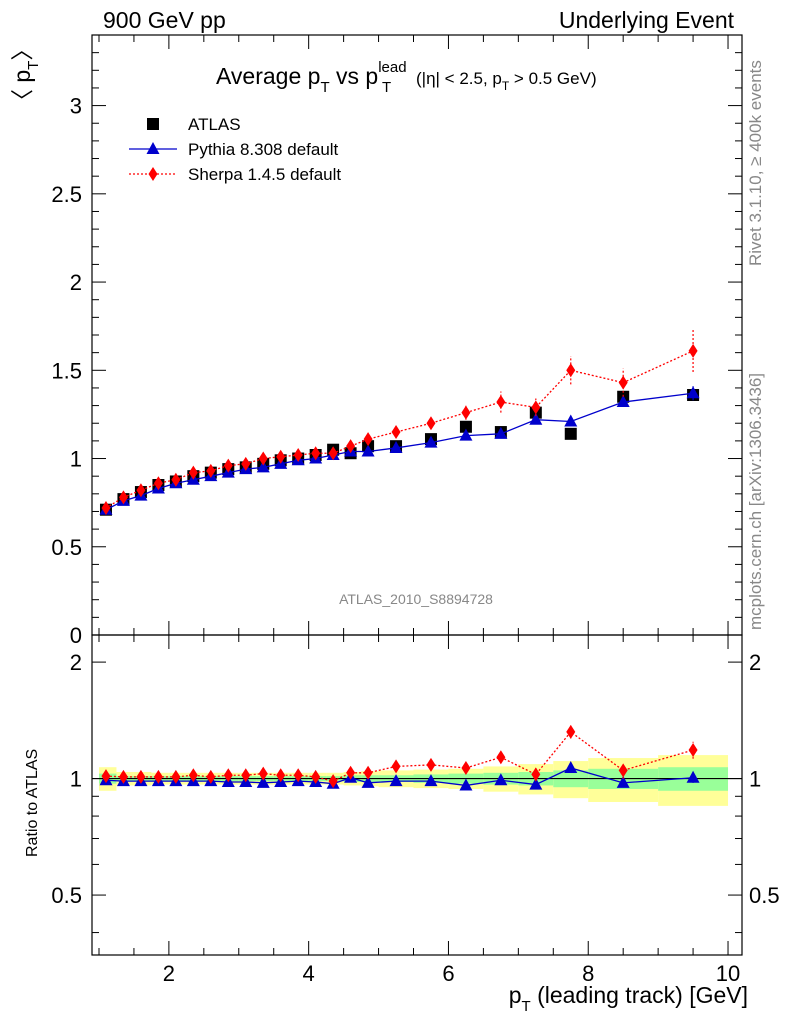 This screenshot has height=1024, width=786. Describe the element at coordinates (268, 76) in the screenshot. I see `main-title-prefix: Average p` at that location.